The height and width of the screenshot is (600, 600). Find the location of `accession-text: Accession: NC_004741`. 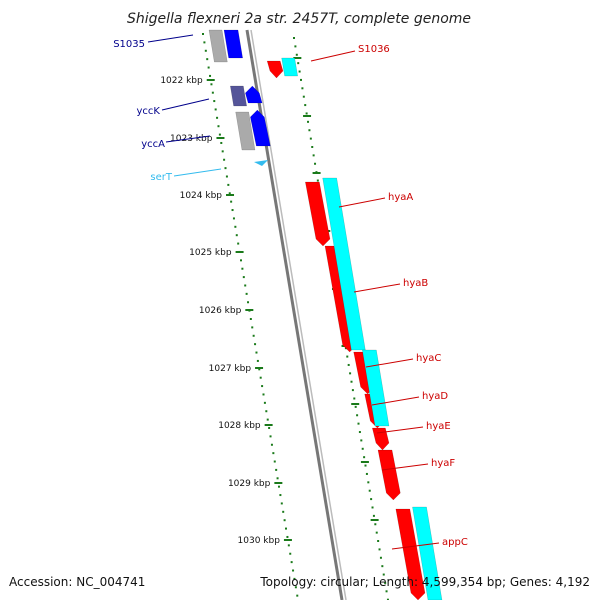

accession-text: Accession: NC_004741 is located at coordinates (77, 582).